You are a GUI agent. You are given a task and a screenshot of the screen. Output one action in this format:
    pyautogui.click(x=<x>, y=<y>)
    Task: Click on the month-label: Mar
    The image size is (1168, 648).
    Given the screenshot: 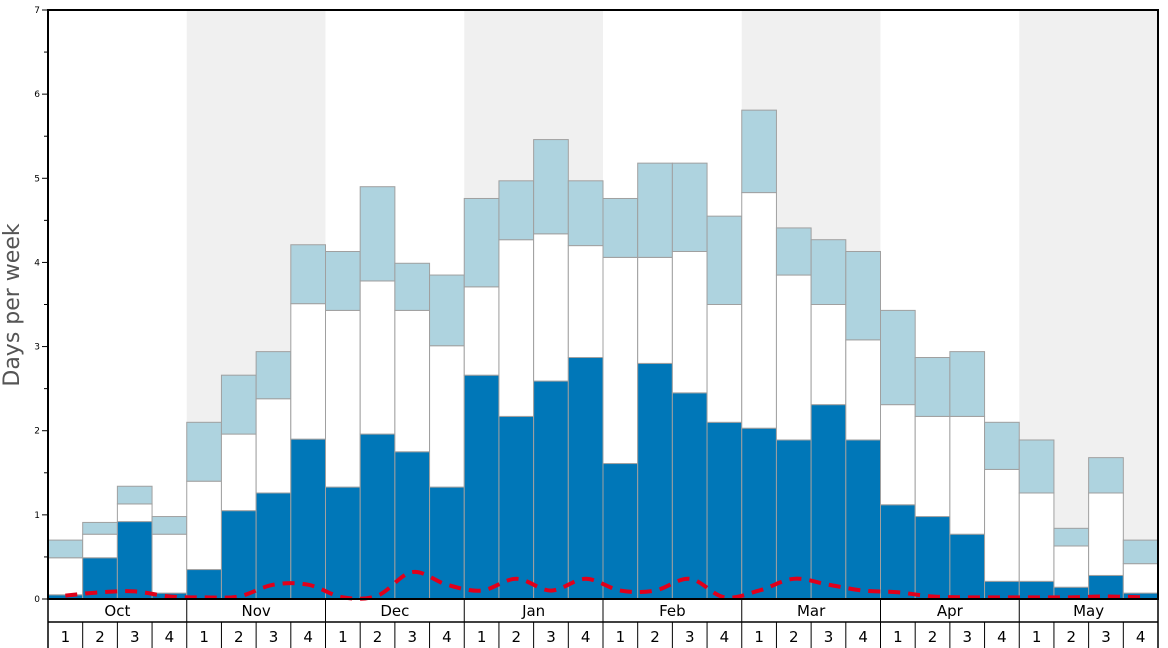 What is the action you would take?
    pyautogui.click(x=811, y=611)
    